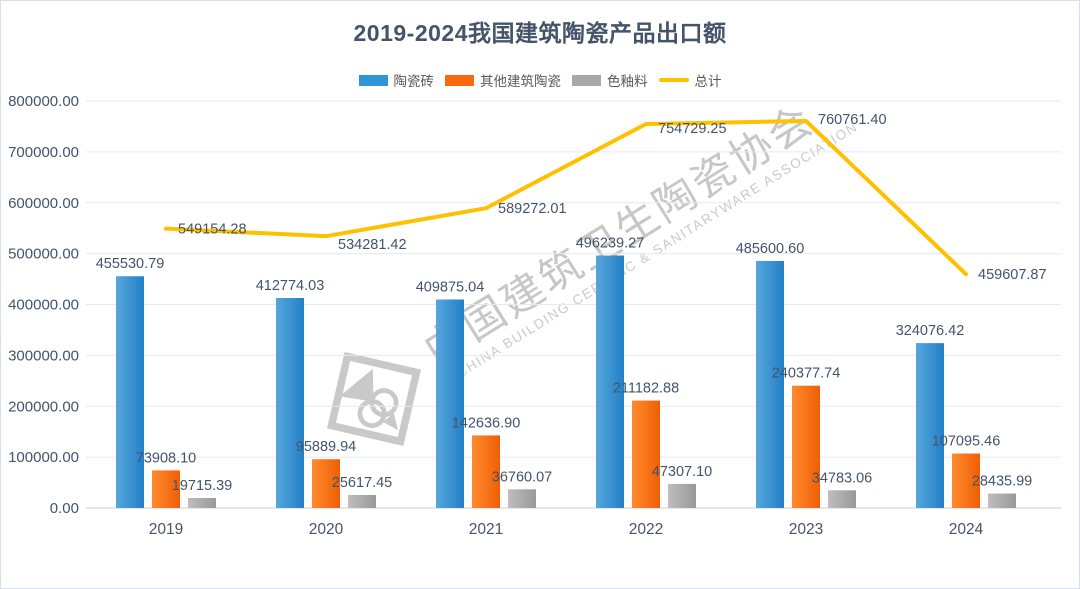  I want to click on bar-value-label: 409875.04, so click(450, 287).